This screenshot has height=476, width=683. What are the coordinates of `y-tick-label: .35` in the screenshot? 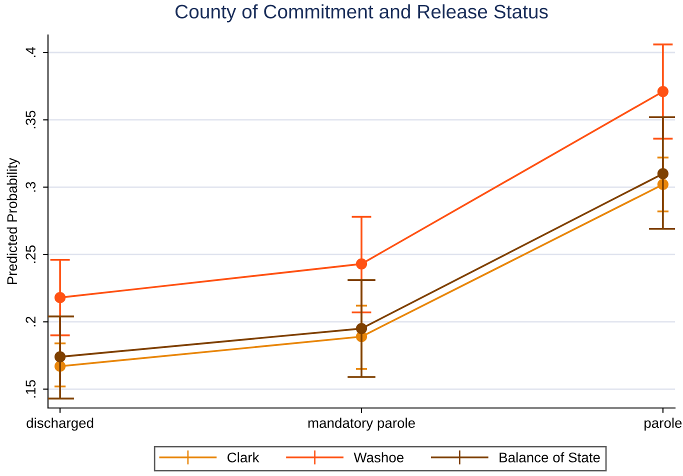 It's located at (31, 119).